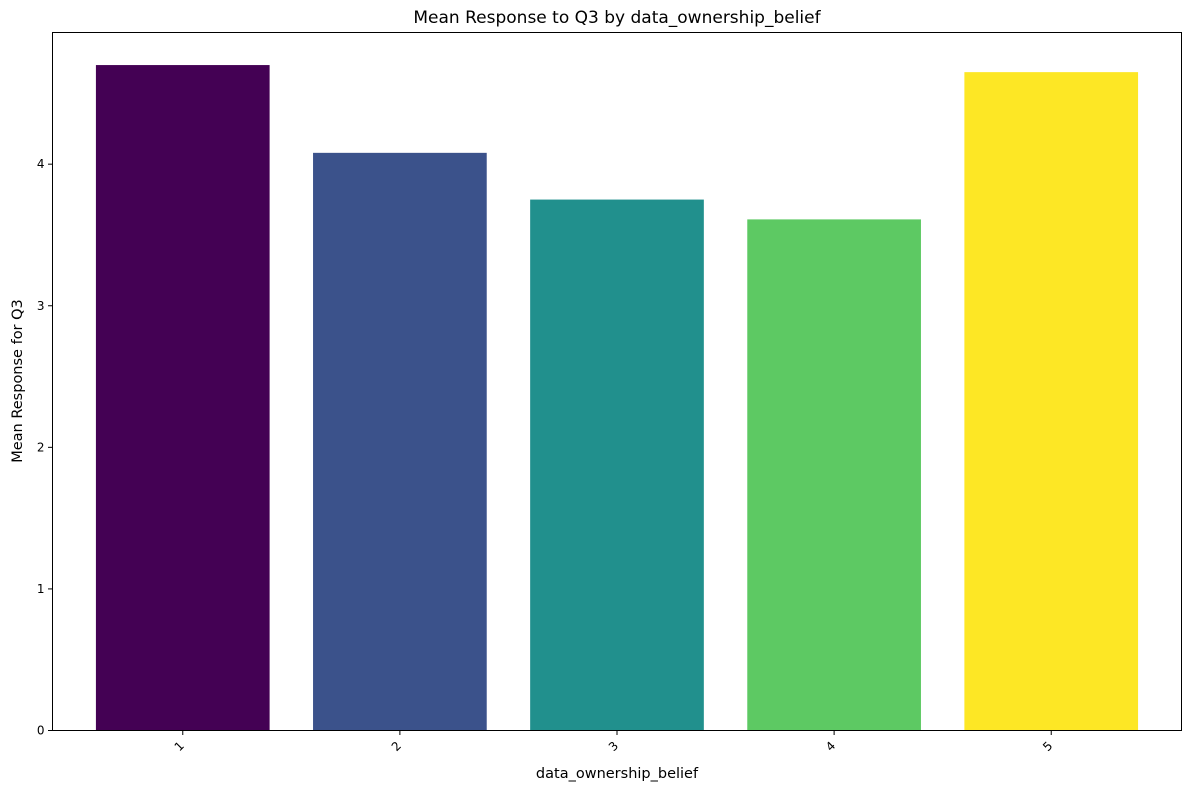 Image resolution: width=1189 pixels, height=790 pixels. I want to click on x-tick-label: 5, so click(1047, 746).